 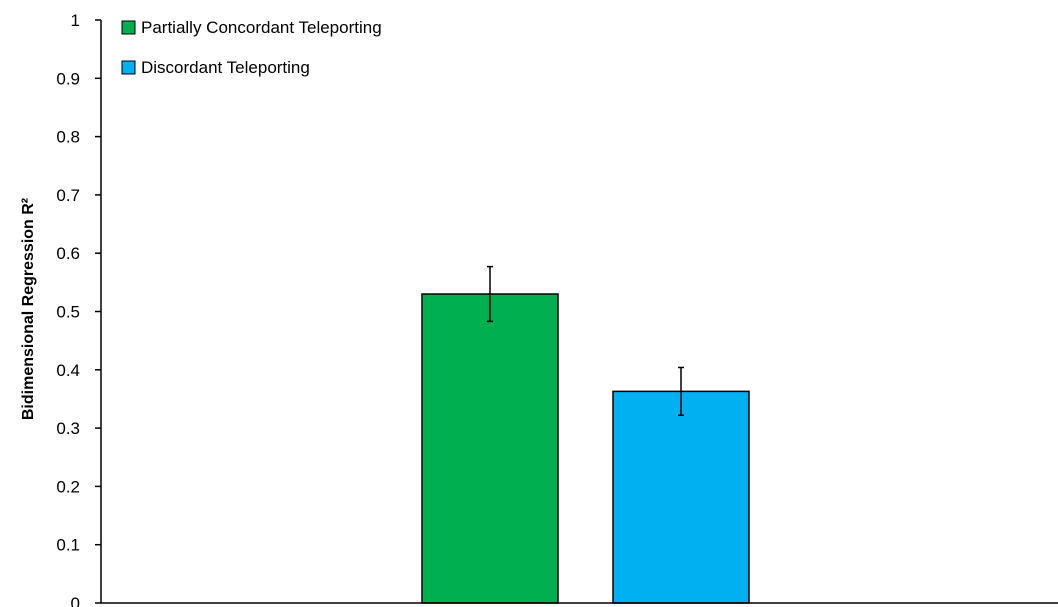 What do you see at coordinates (98, 311) in the screenshot?
I see `y-tick-marks` at bounding box center [98, 311].